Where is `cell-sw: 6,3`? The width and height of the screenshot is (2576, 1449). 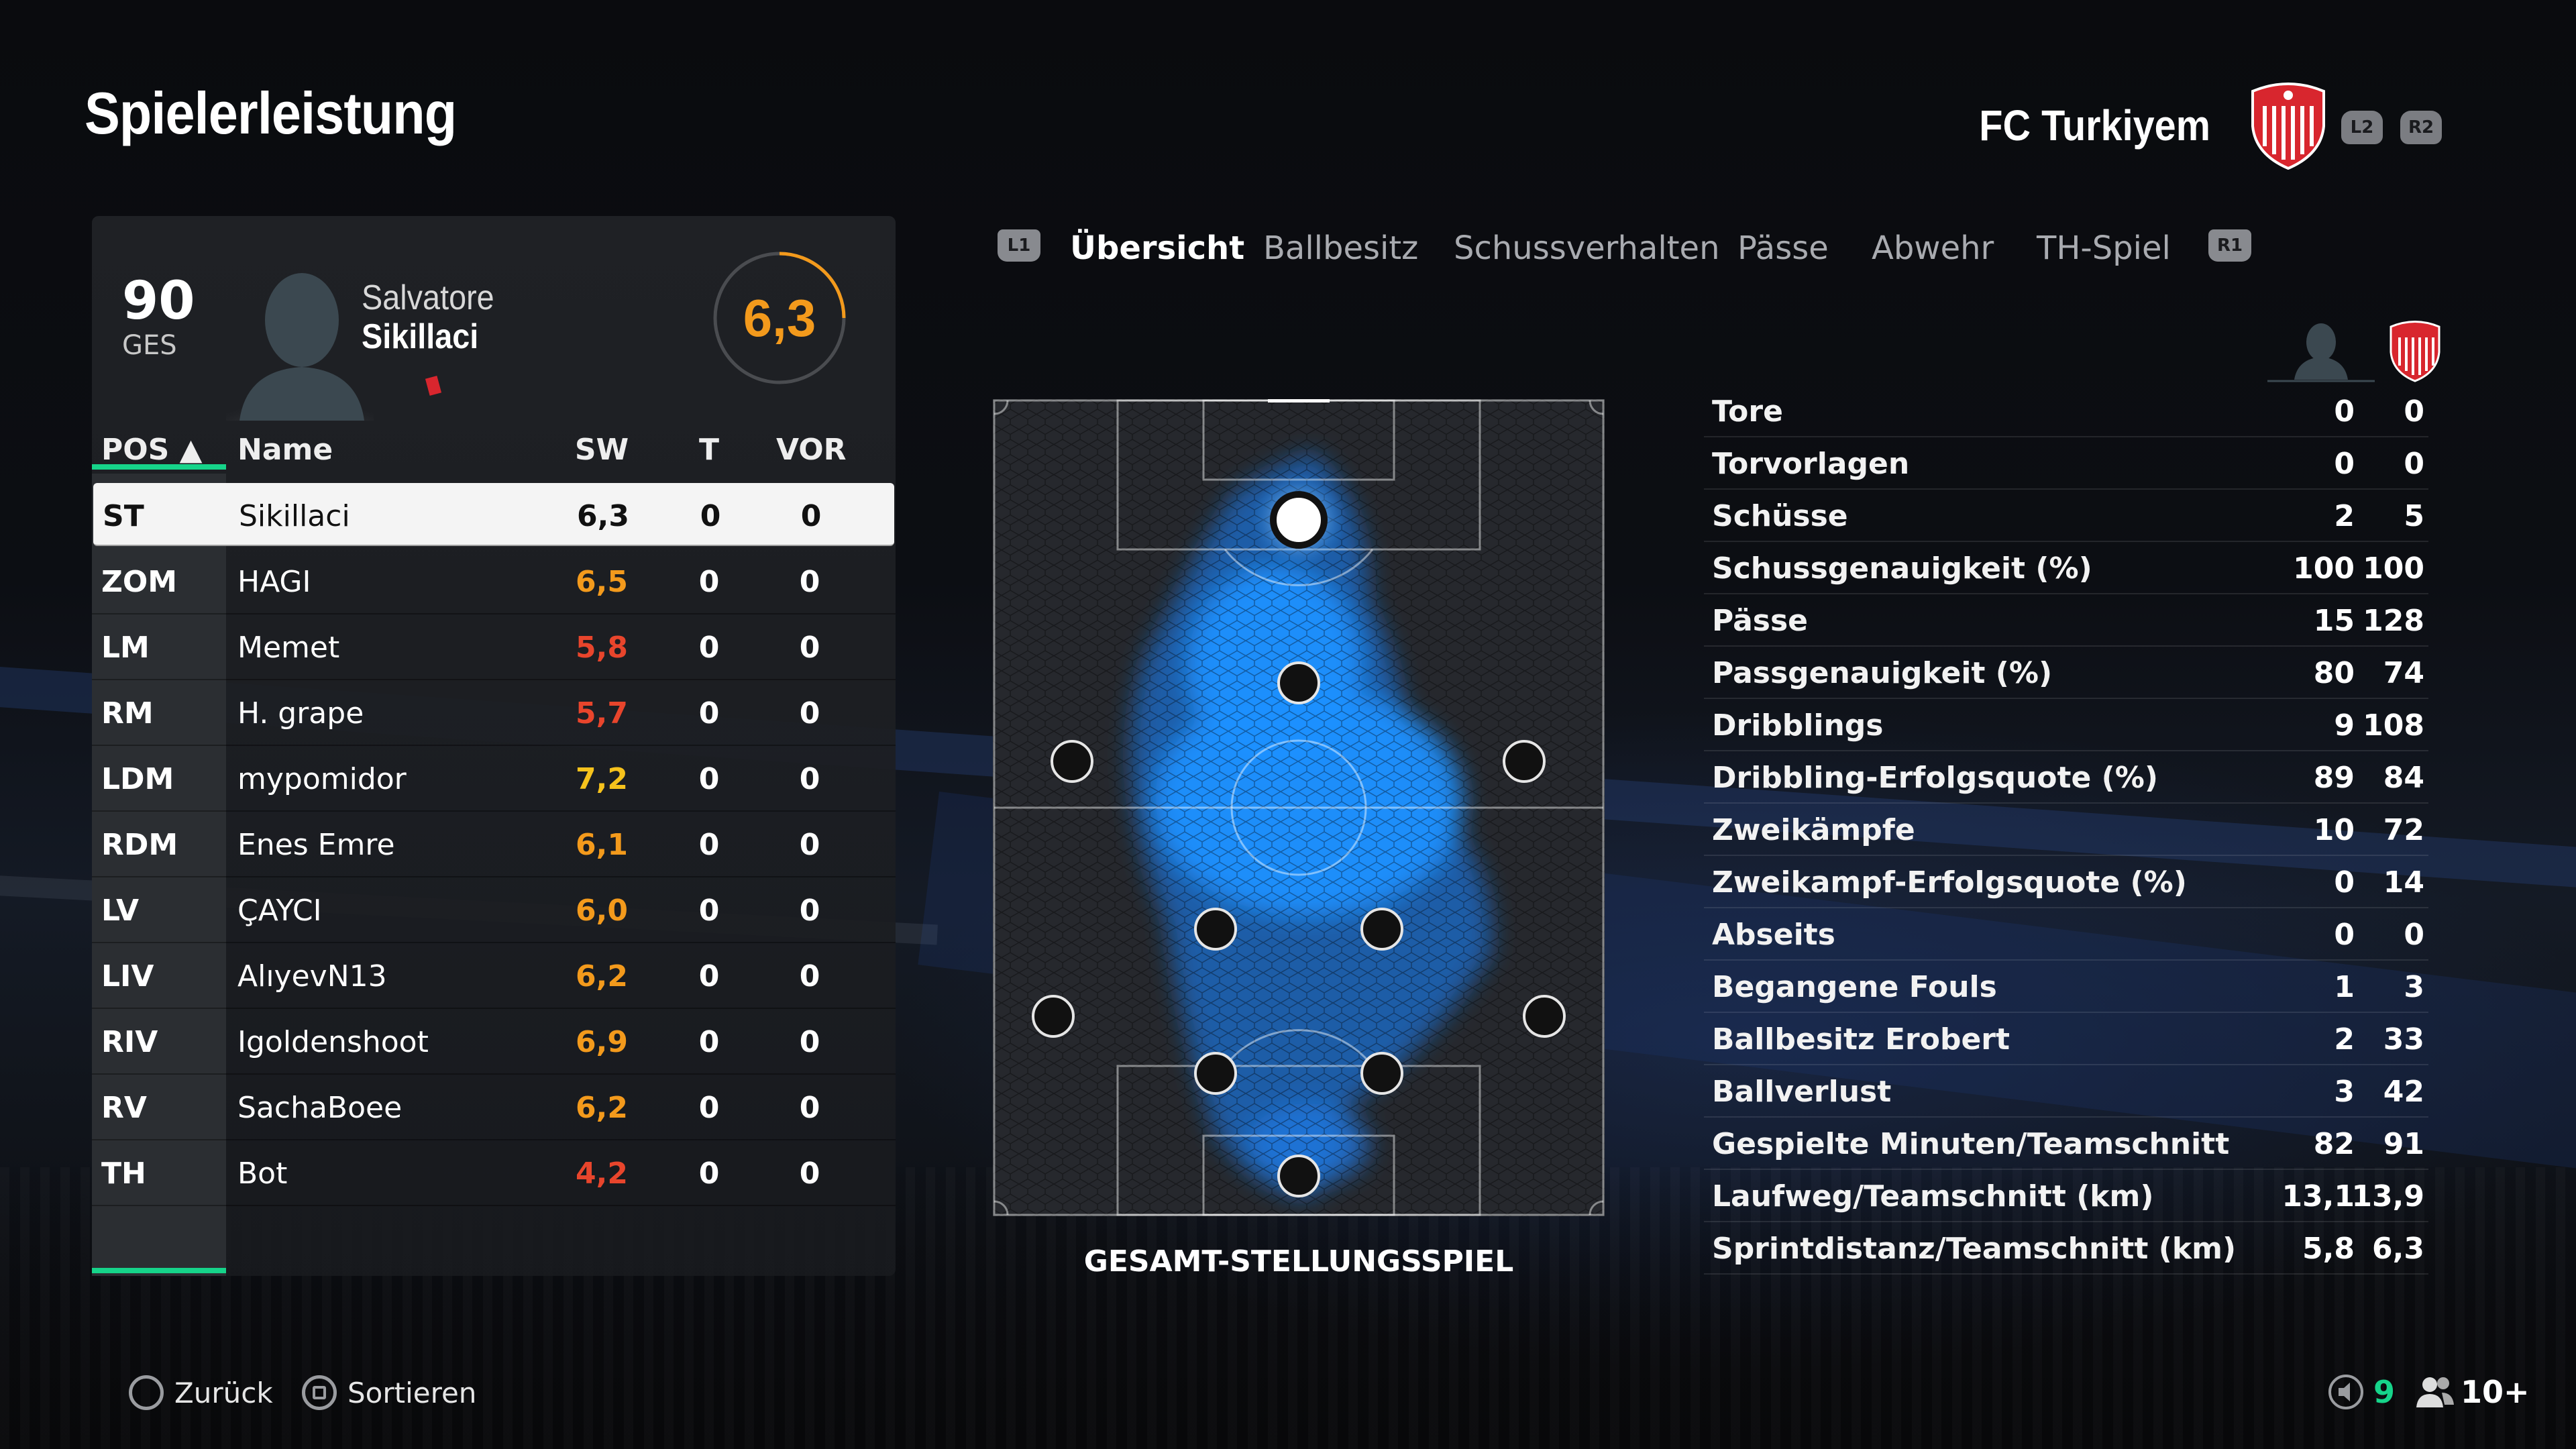 cell-sw: 6,3 is located at coordinates (603, 516).